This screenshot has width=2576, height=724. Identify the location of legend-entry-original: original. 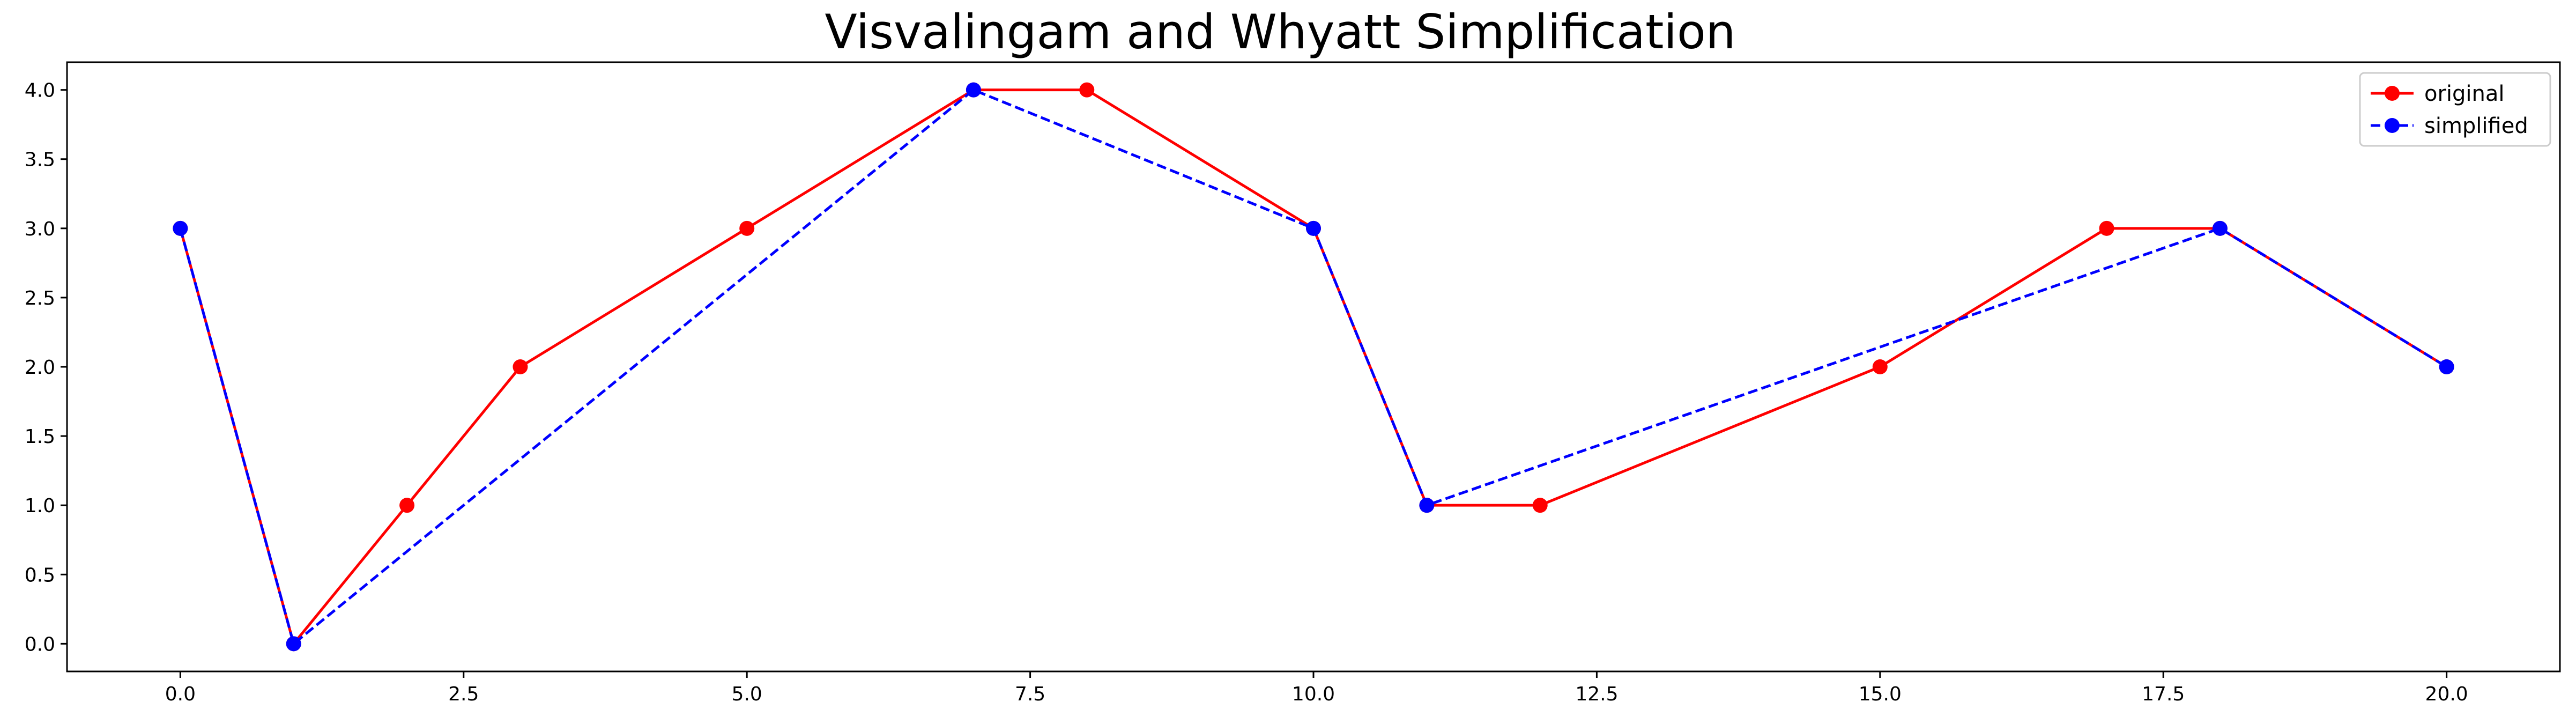
(2438, 94).